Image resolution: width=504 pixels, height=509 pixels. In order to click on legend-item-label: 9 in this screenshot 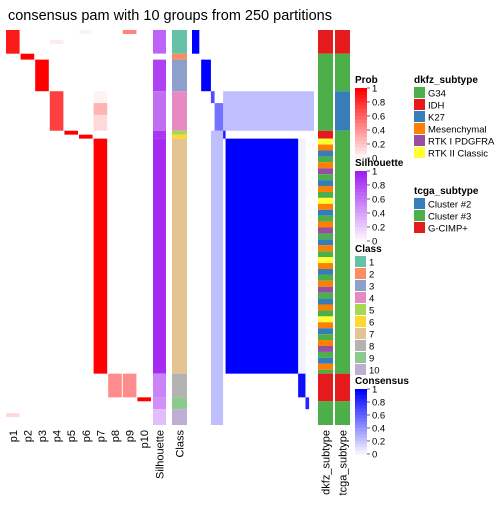, I will do `click(371, 359)`.